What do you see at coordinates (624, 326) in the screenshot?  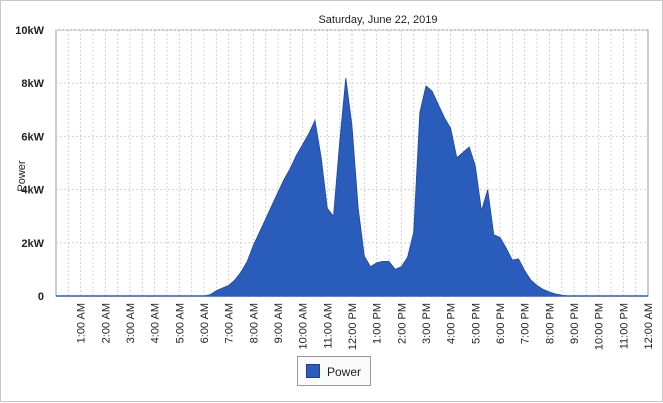 I see `x-tick-label: 11:00 PM` at bounding box center [624, 326].